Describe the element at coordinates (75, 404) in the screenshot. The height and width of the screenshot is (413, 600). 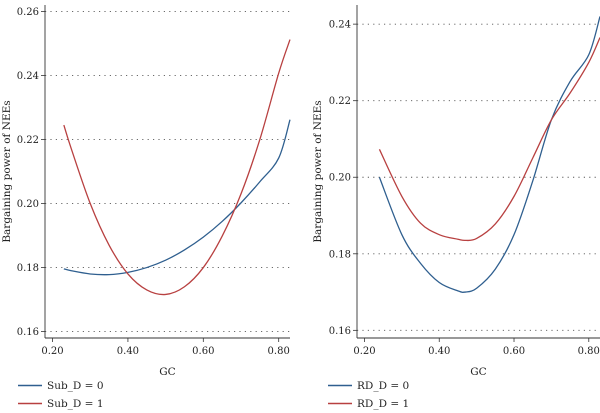
I see `legend-label: Sub_D = 1` at that location.